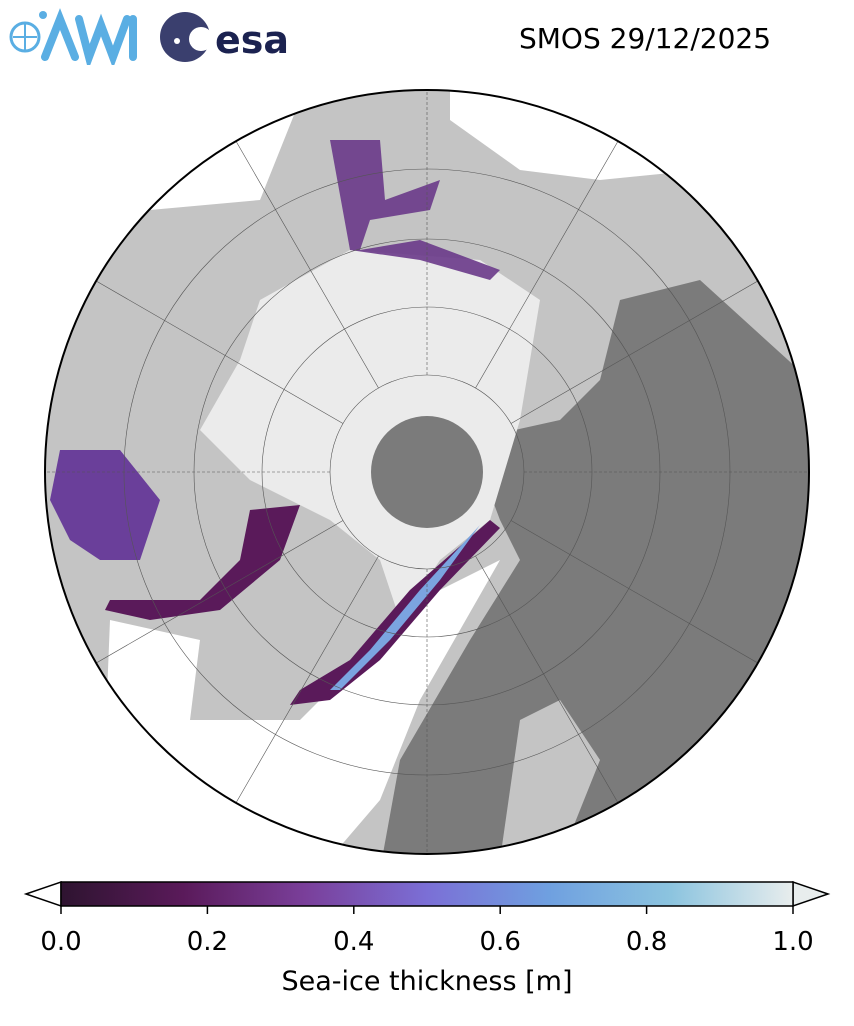 The width and height of the screenshot is (854, 1026). Describe the element at coordinates (645, 38) in the screenshot. I see `map-title: SMOS 29/12/2025` at that location.